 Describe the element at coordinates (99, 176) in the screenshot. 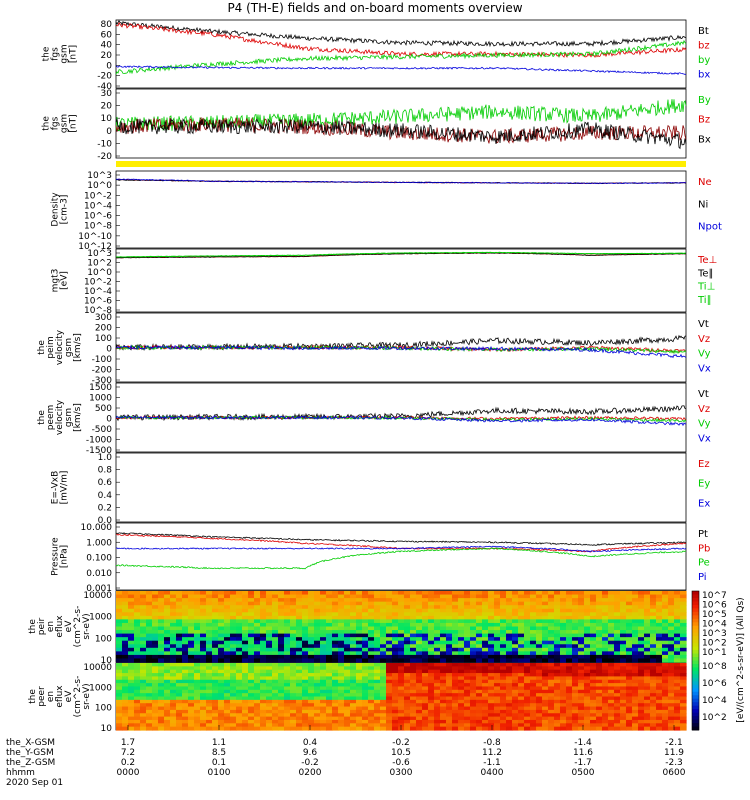

I see `y-tick-label: 10^3` at that location.